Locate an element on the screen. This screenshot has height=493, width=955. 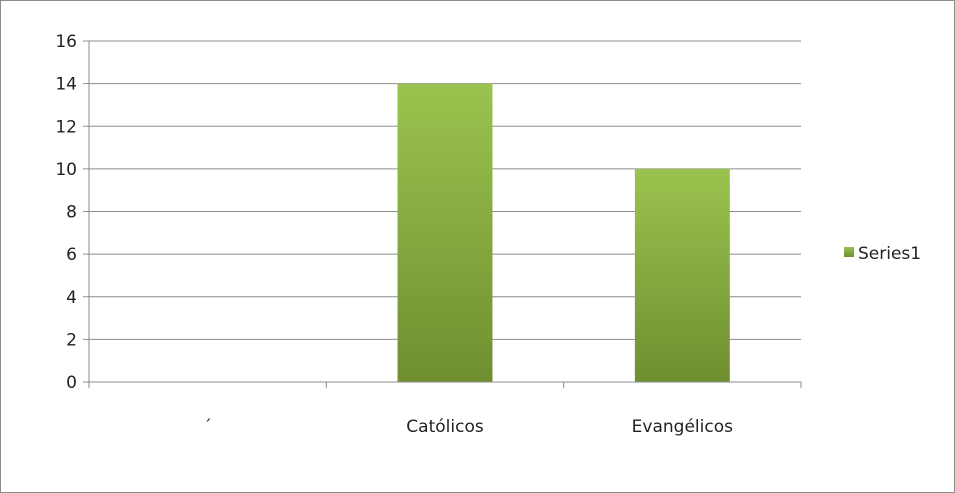
legend: Series1 is located at coordinates (882, 254).